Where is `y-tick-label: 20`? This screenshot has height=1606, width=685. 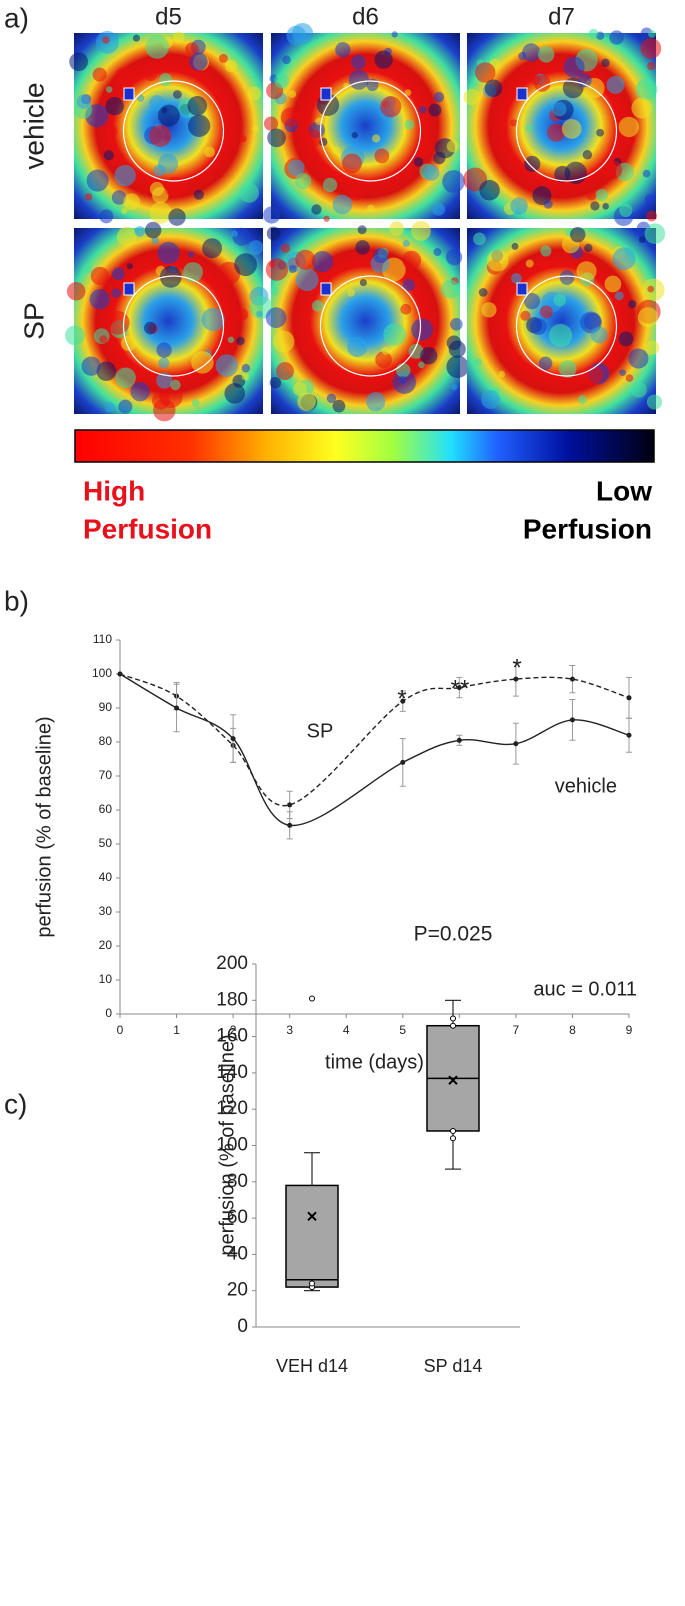 y-tick-label: 20 is located at coordinates (237, 1290).